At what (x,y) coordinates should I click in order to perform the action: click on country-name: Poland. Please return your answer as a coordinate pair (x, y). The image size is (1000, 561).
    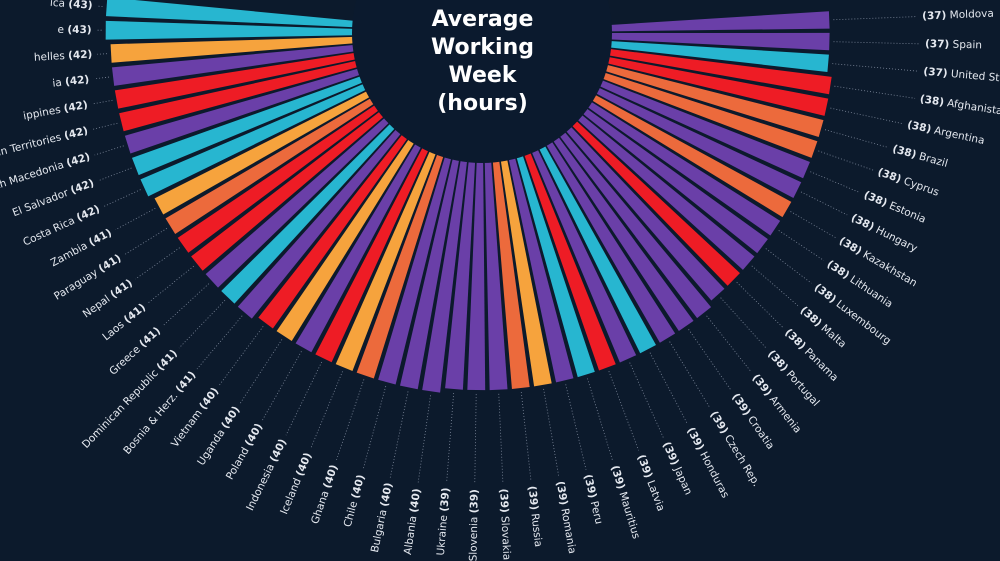
    Looking at the image, I should click on (238, 463).